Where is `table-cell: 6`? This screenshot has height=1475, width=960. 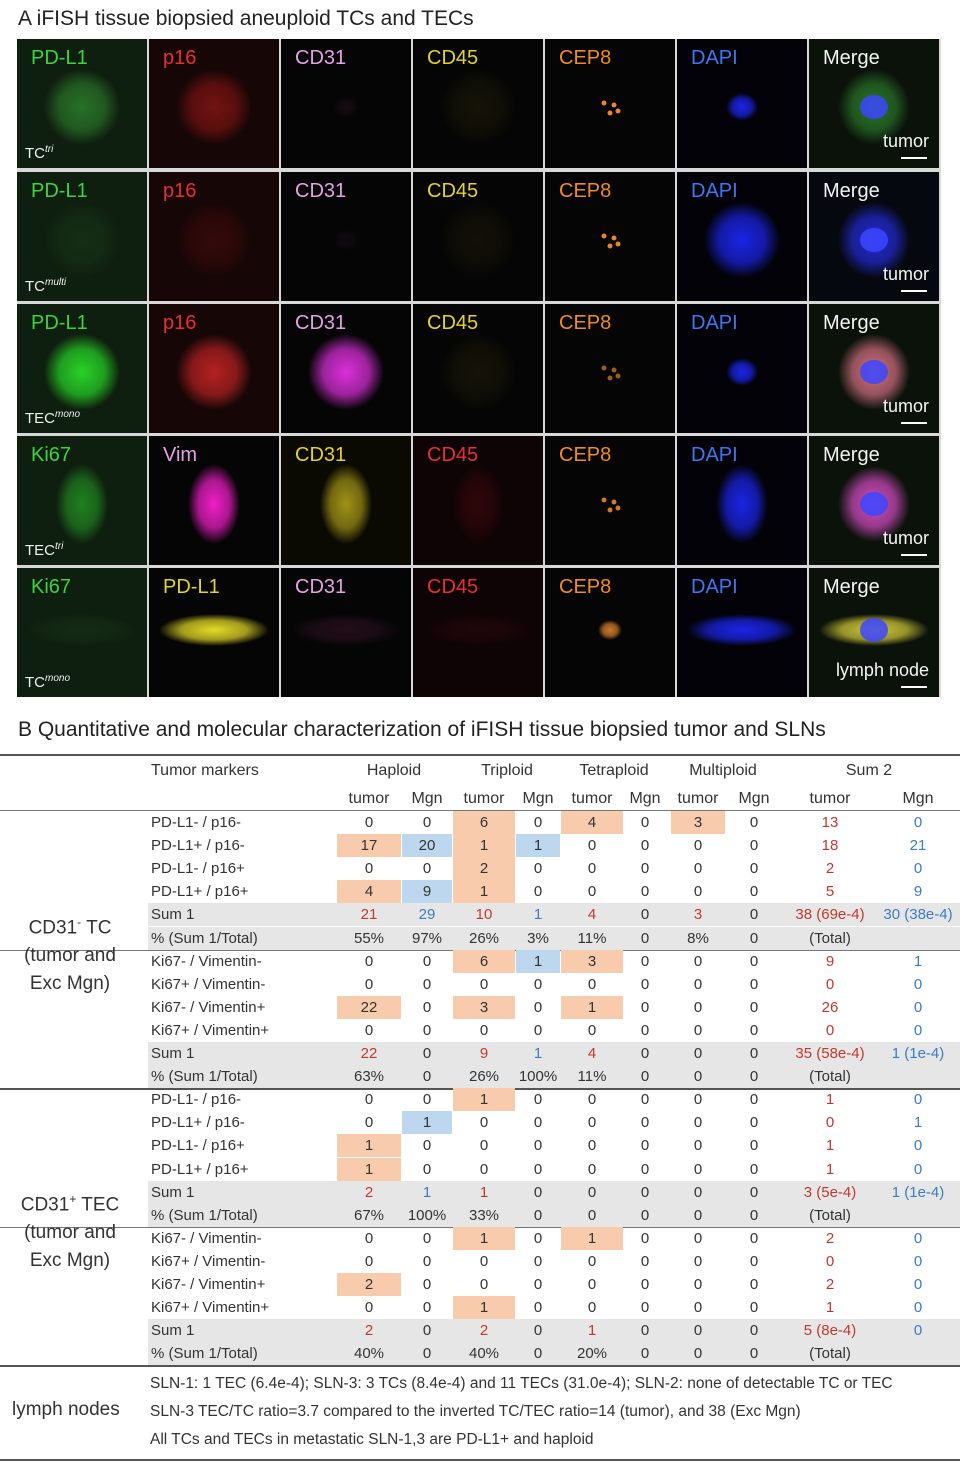 table-cell: 6 is located at coordinates (484, 822).